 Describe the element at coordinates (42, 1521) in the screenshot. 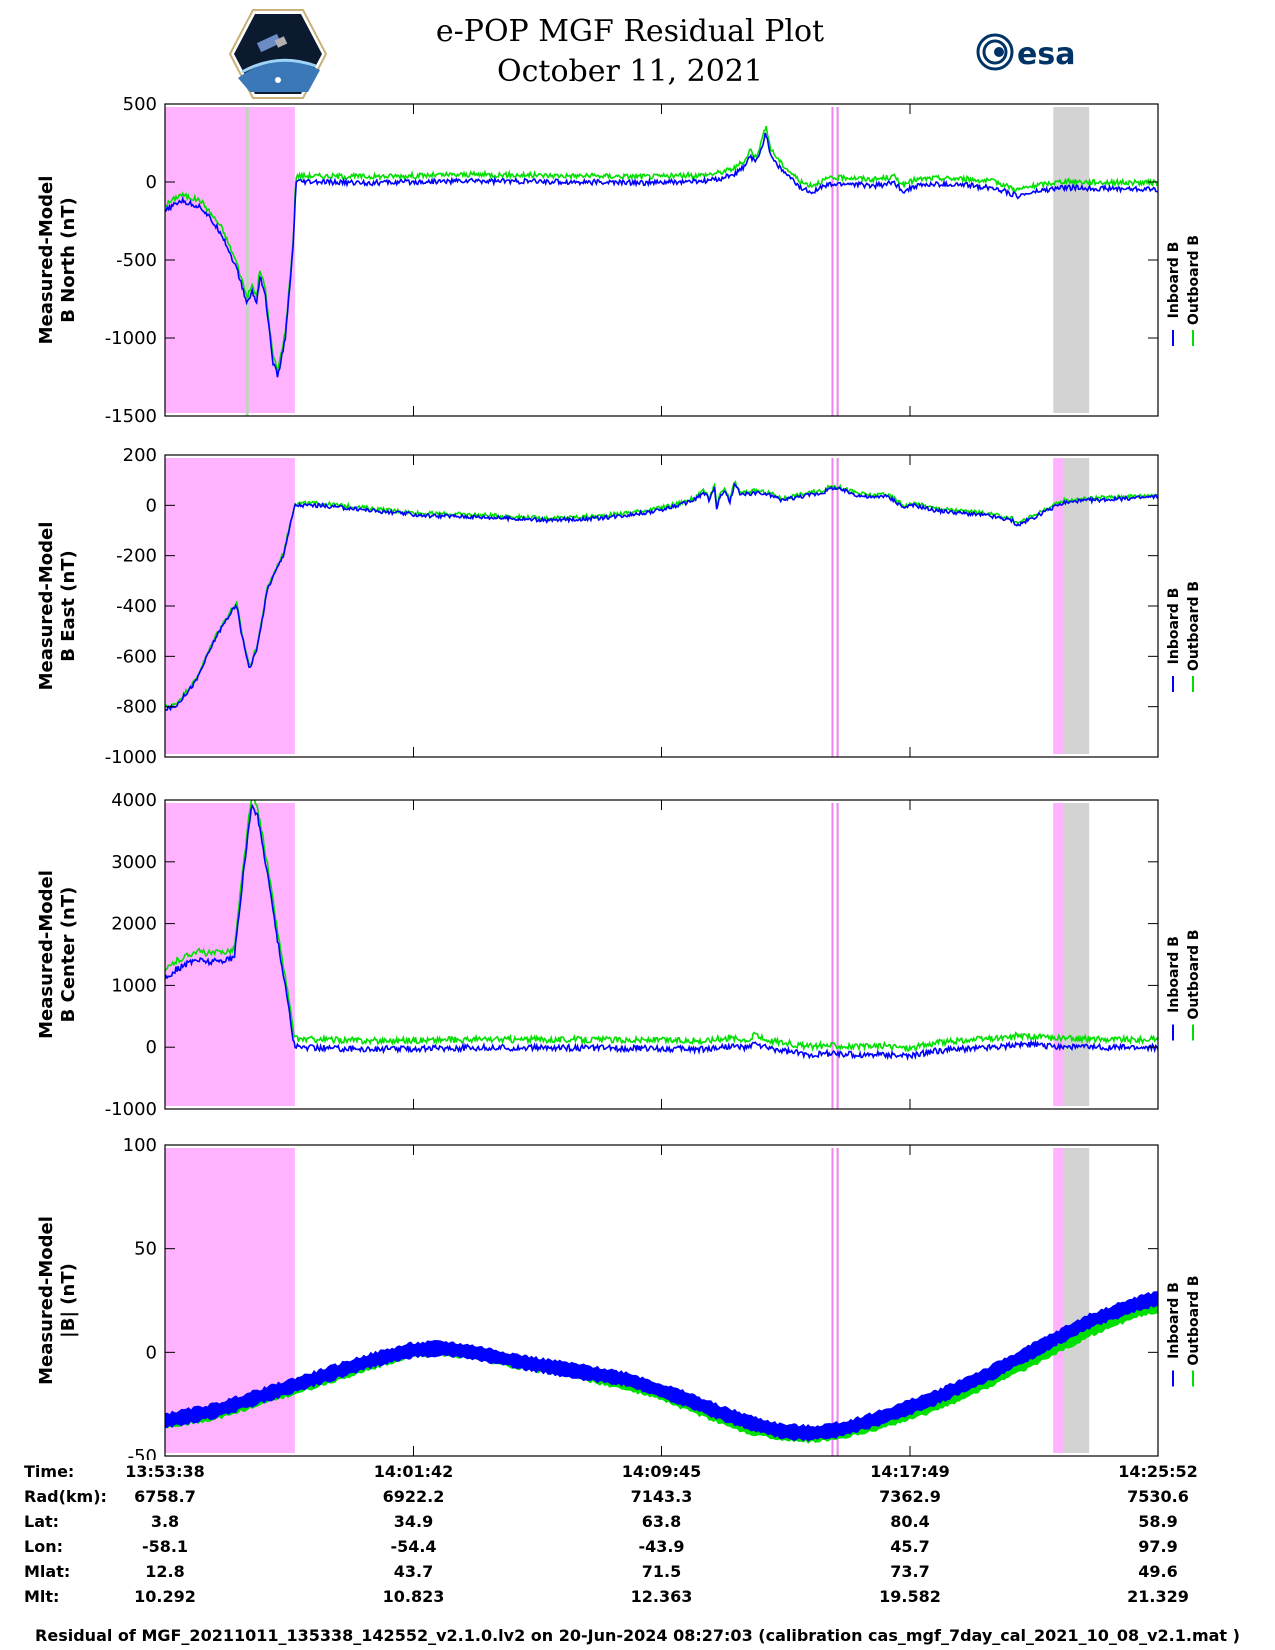

I see `ephemeris-row-label: Lat:` at that location.